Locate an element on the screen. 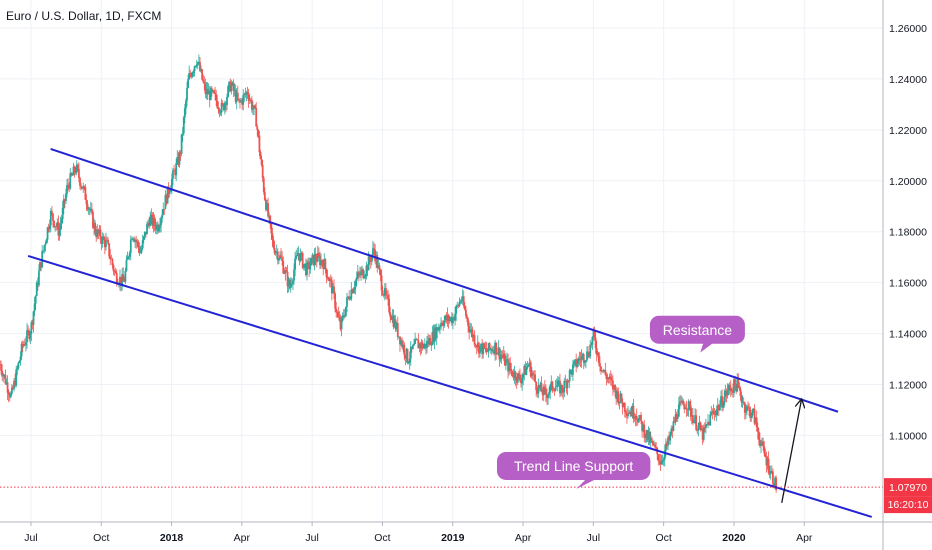 This screenshot has height=550, width=932. y-tick-label: 1.14000 is located at coordinates (908, 335).